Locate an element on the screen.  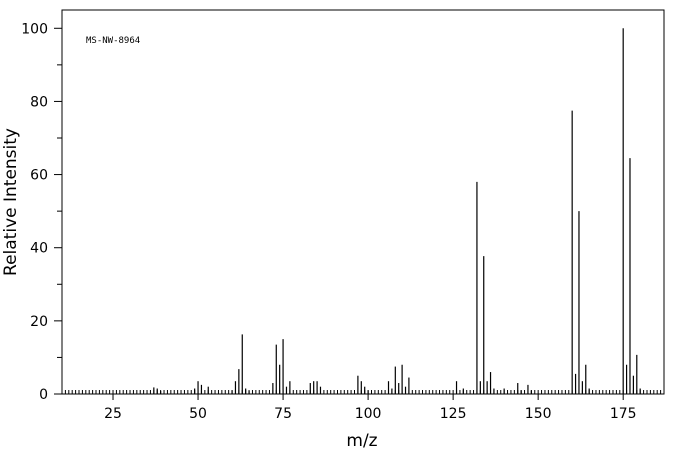
x-tick-label: 175 is located at coordinates (623, 414).